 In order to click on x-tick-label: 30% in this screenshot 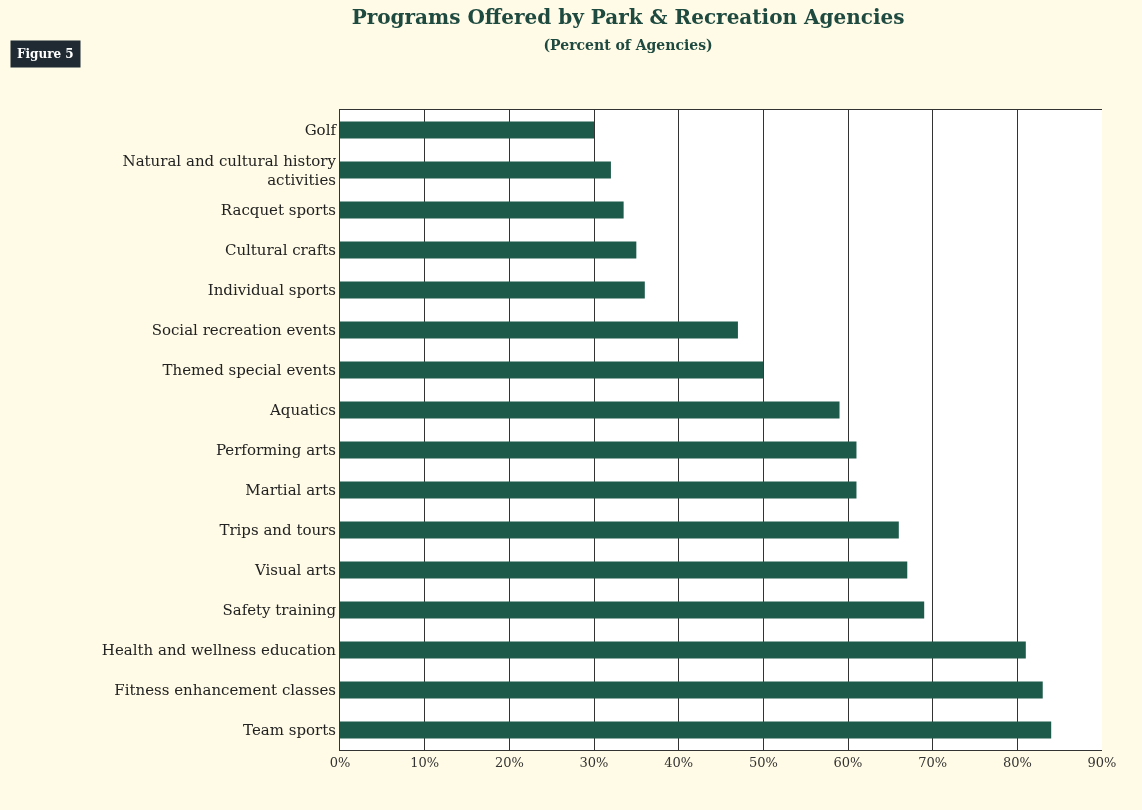, I will do `click(594, 762)`.